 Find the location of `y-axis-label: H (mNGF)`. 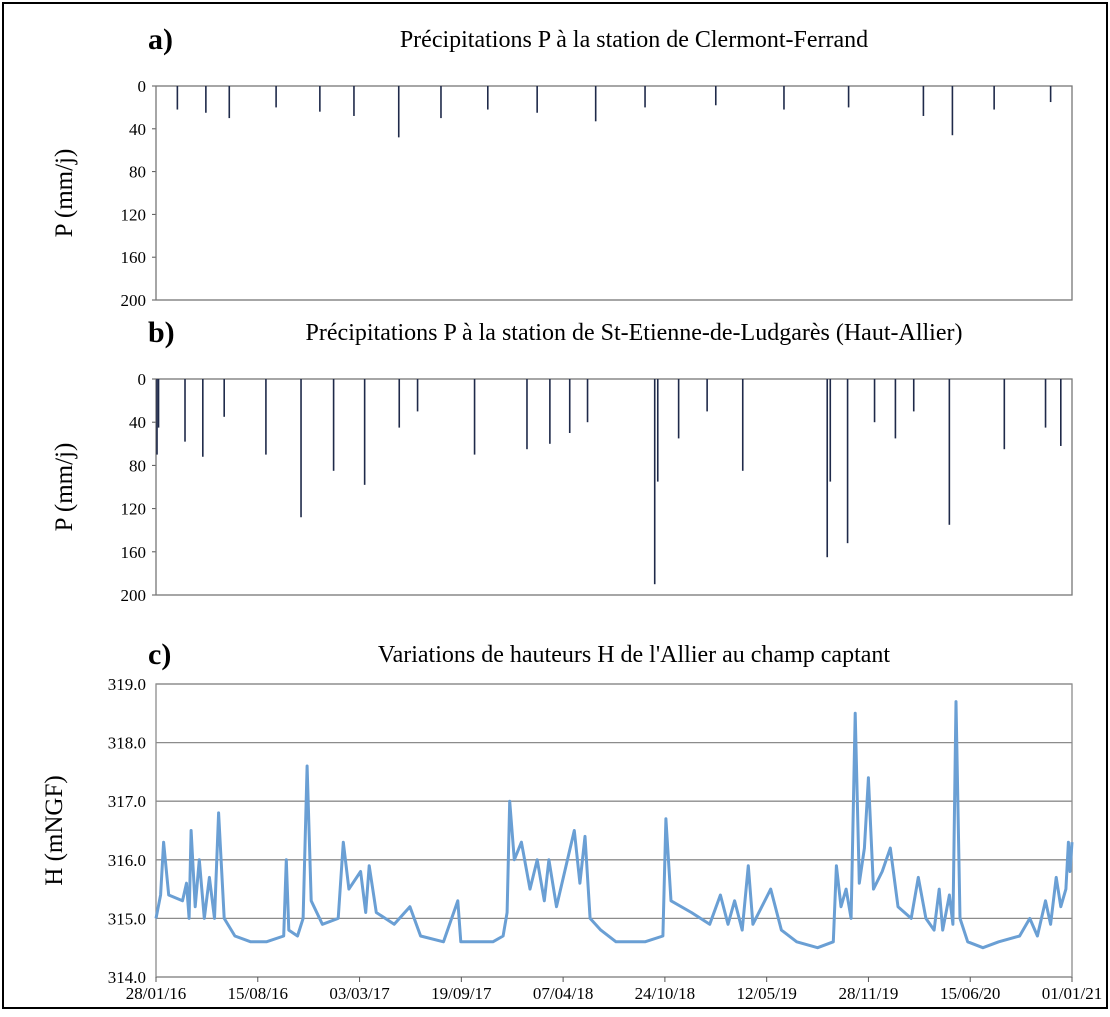

y-axis-label: H (mNGF) is located at coordinates (54, 830).